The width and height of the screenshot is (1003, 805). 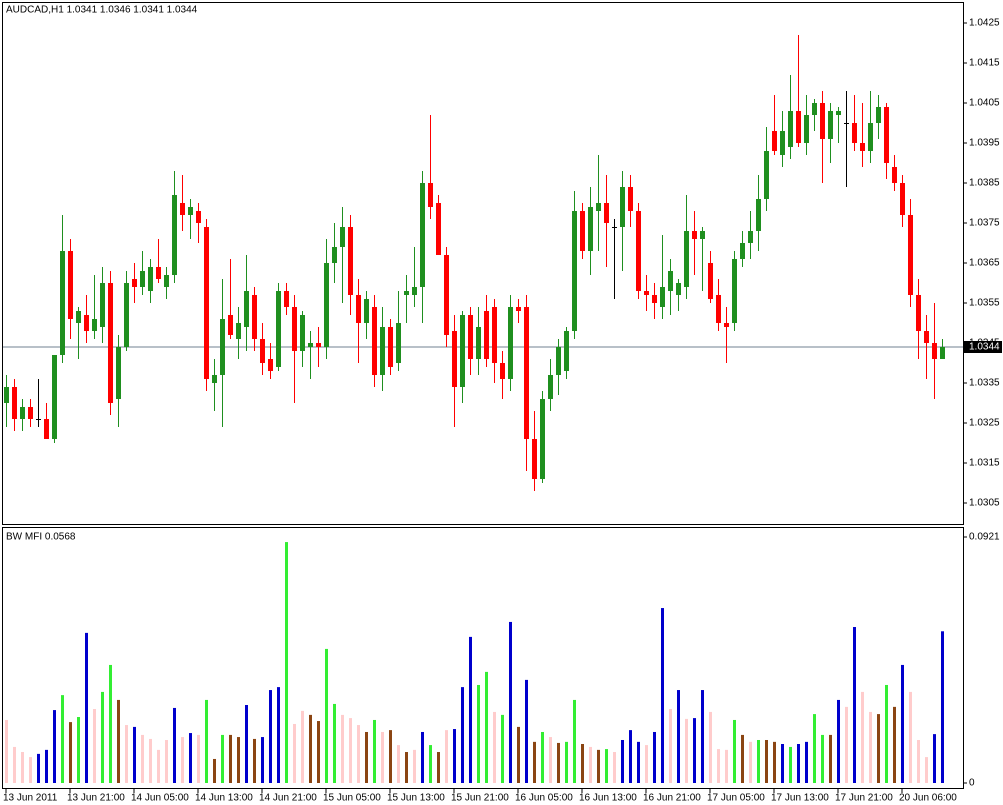 What do you see at coordinates (984, 383) in the screenshot?
I see `y-tick-label: 1.0335` at bounding box center [984, 383].